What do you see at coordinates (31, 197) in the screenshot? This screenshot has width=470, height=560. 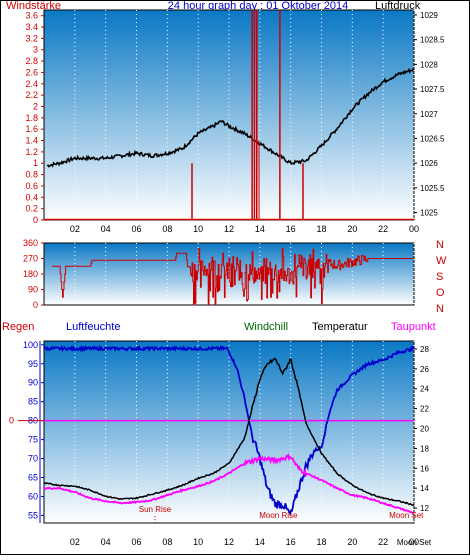 I see `y-left-tick-label: 0.4` at bounding box center [31, 197].